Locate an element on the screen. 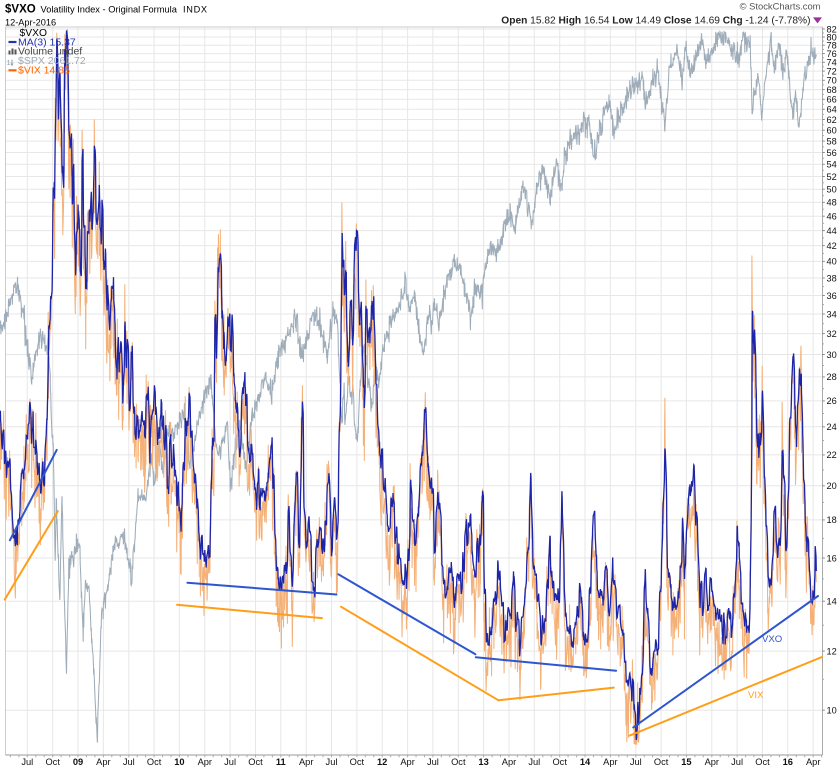 Image resolution: width=840 pixels, height=769 pixels. svg-text: 18 is located at coordinates (832, 520).